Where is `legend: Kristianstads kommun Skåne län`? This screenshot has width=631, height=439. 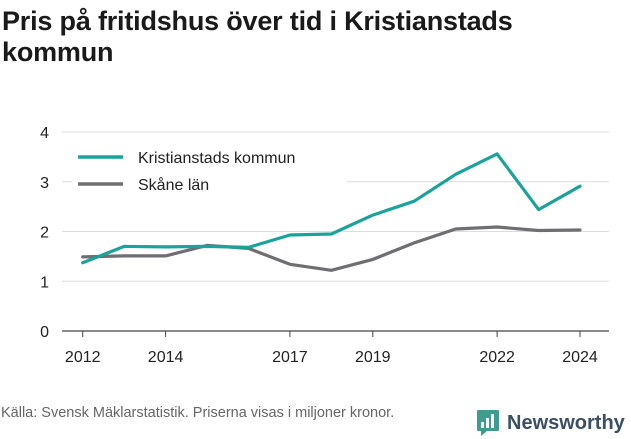
legend: Kristianstads kommun Skåne län is located at coordinates (209, 171).